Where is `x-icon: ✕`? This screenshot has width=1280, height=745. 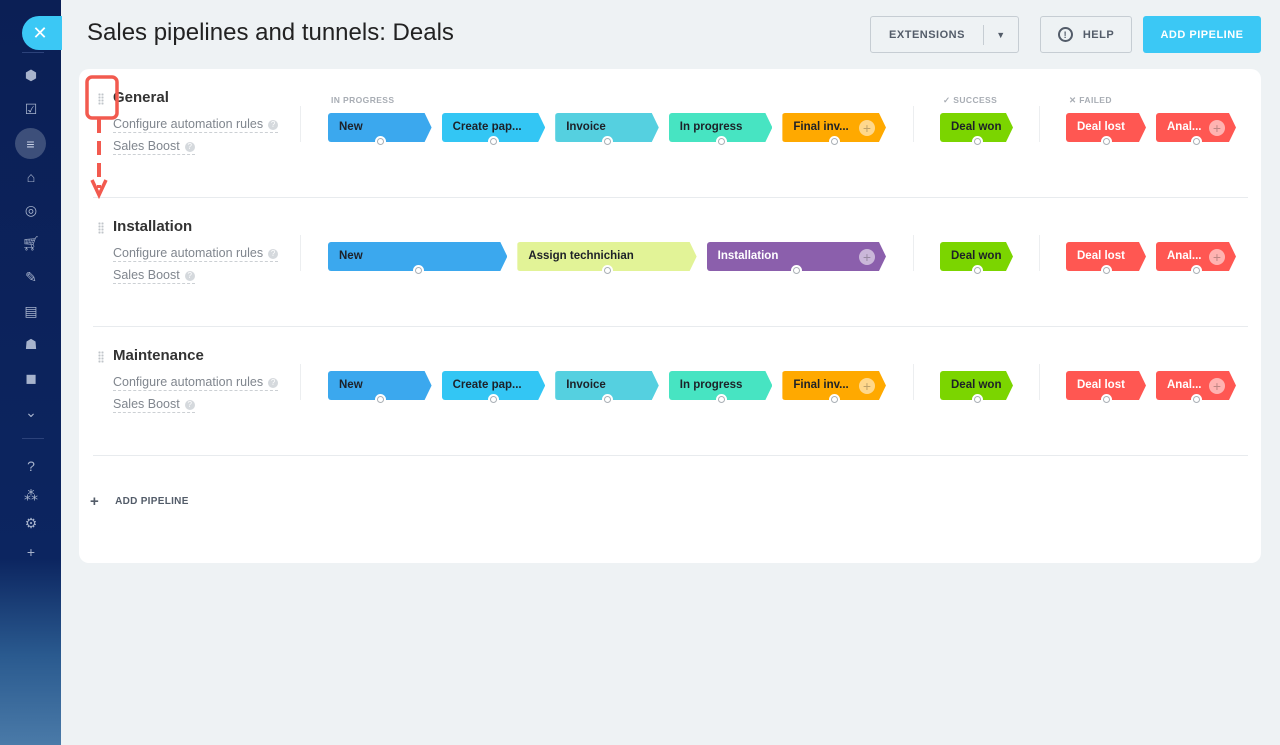 x-icon: ✕ is located at coordinates (1074, 100).